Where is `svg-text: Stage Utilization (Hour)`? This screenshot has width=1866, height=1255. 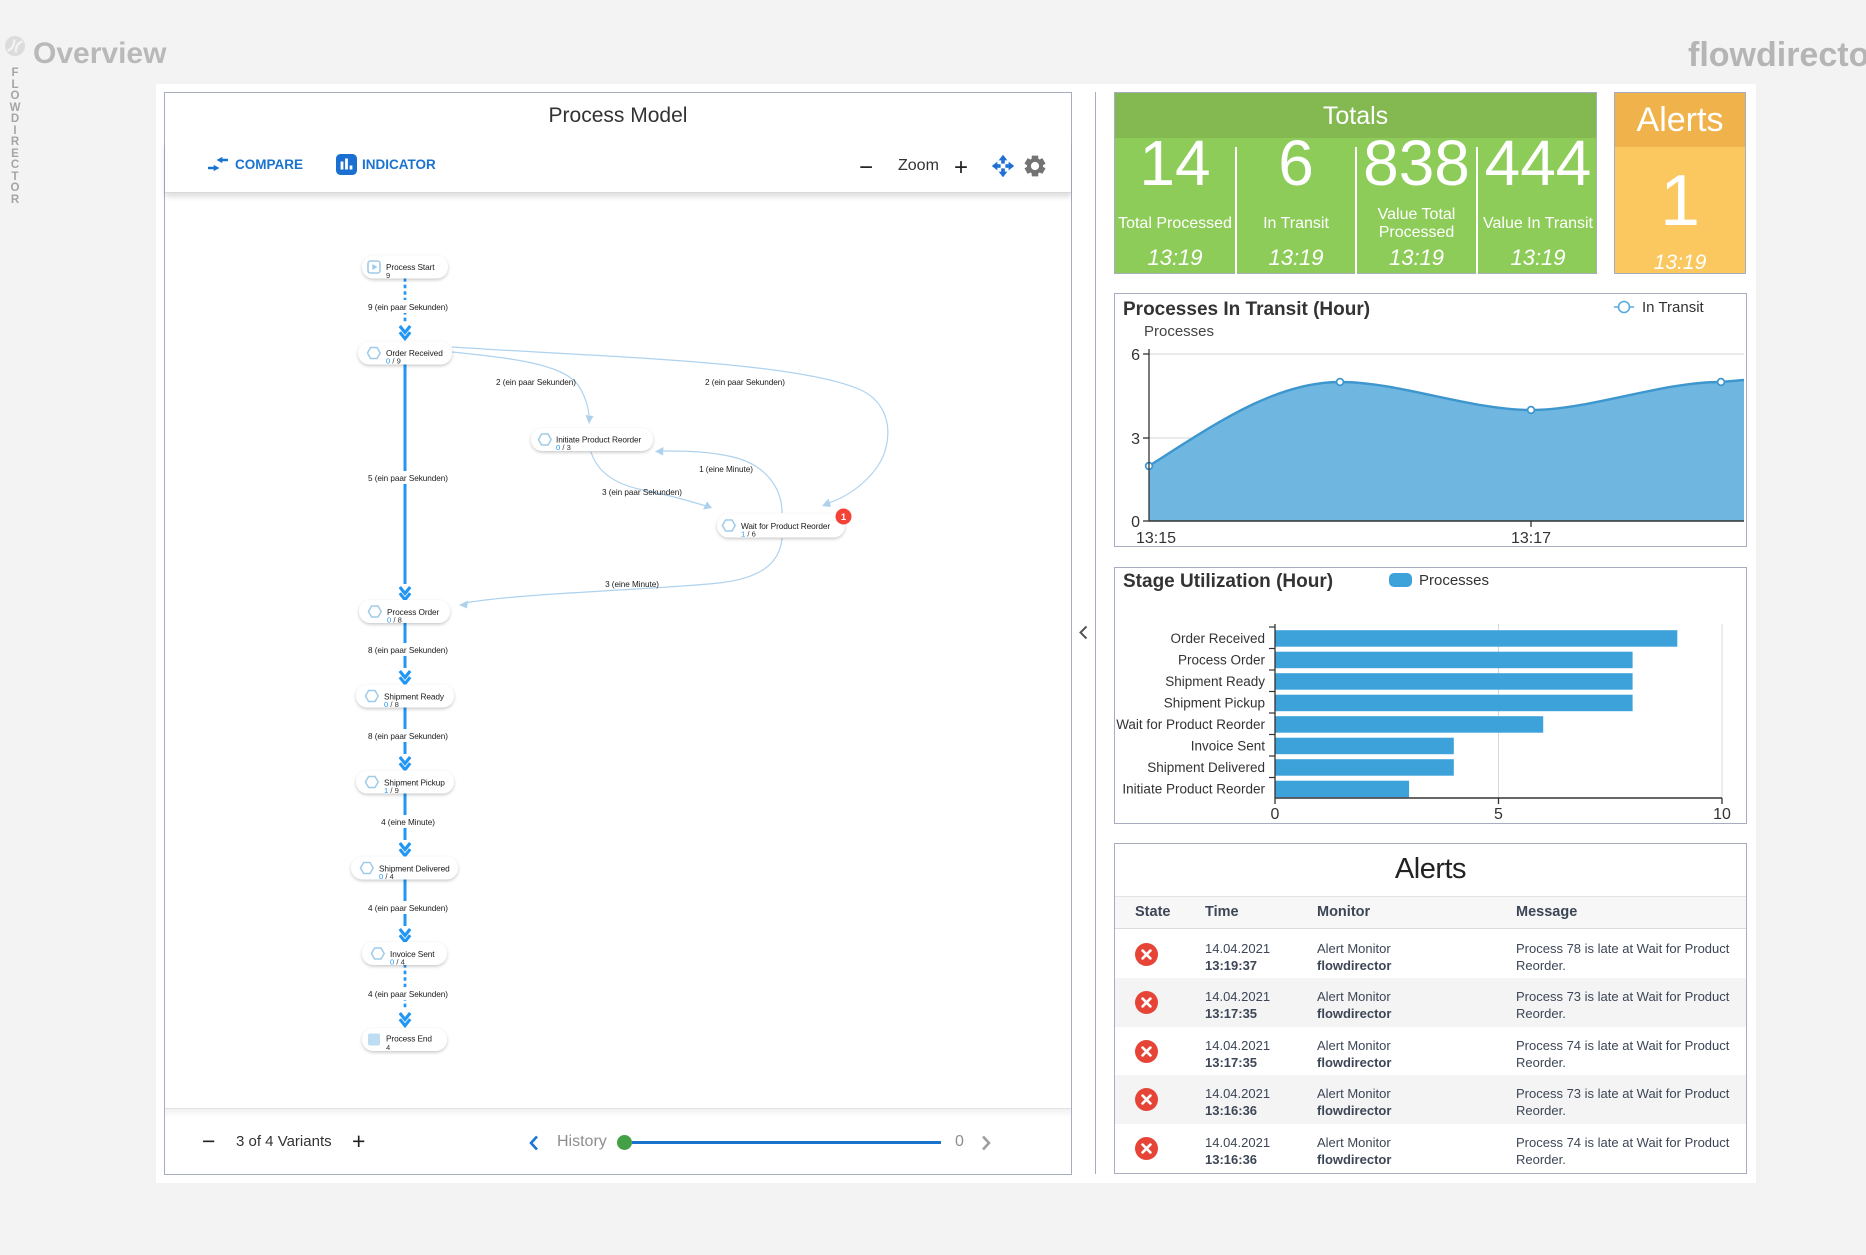
svg-text: Stage Utilization (Hour) is located at coordinates (1228, 581).